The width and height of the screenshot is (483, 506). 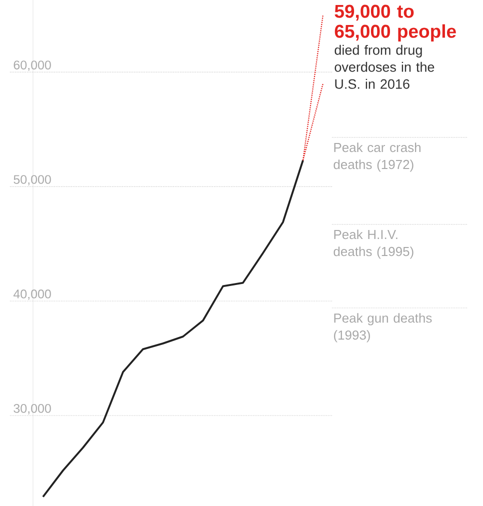 What do you see at coordinates (395, 23) in the screenshot?
I see `text: 59,000 to 65,000 people` at bounding box center [395, 23].